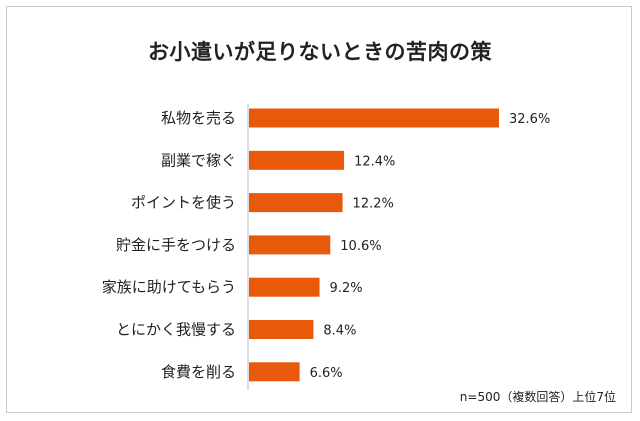  I want to click on category-label: ポイントを使う, so click(183, 203).